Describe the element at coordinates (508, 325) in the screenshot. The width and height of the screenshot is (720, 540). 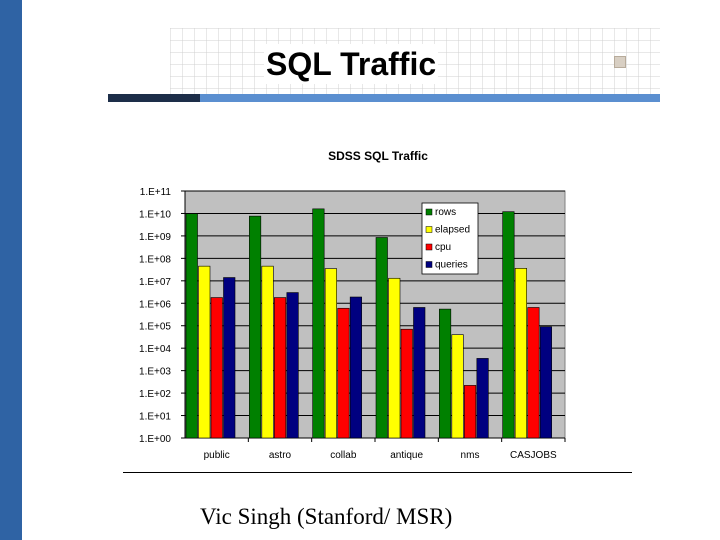
I see `bar-rows-casjobs` at that location.